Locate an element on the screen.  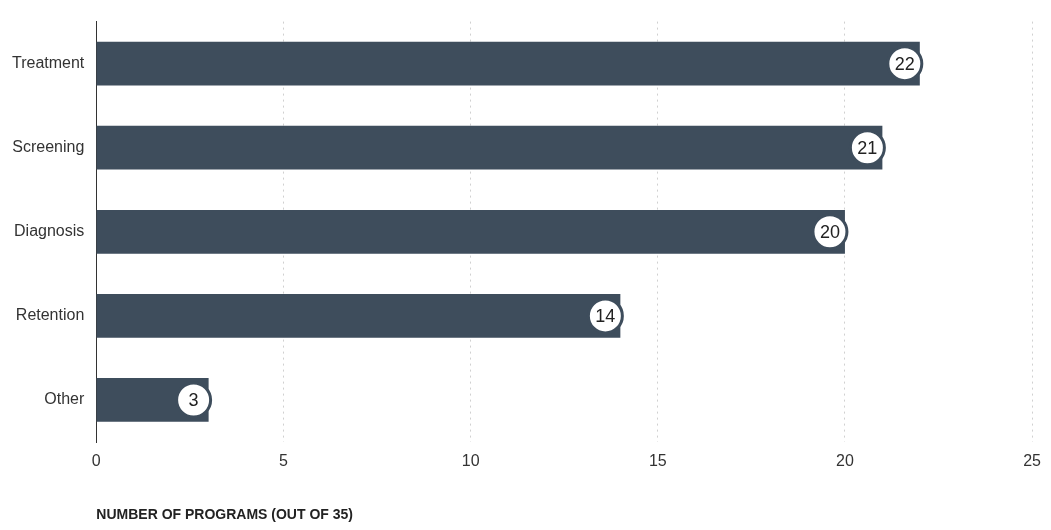
x-tick-label: 15 is located at coordinates (657, 461).